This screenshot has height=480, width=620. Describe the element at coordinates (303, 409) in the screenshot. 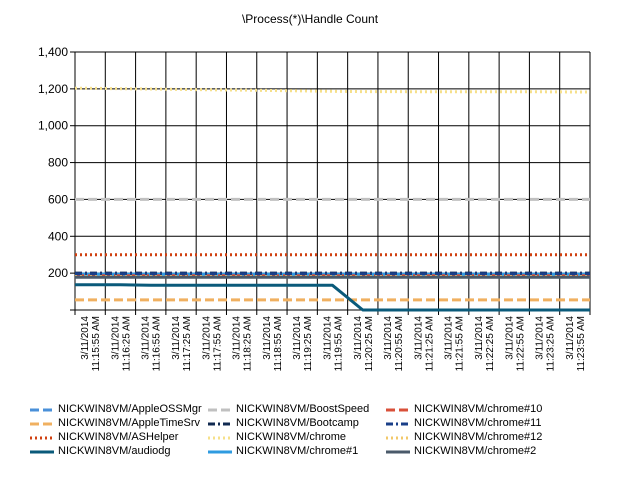

I see `legend-label: NICKWIN8VM/BoostSpeed` at that location.